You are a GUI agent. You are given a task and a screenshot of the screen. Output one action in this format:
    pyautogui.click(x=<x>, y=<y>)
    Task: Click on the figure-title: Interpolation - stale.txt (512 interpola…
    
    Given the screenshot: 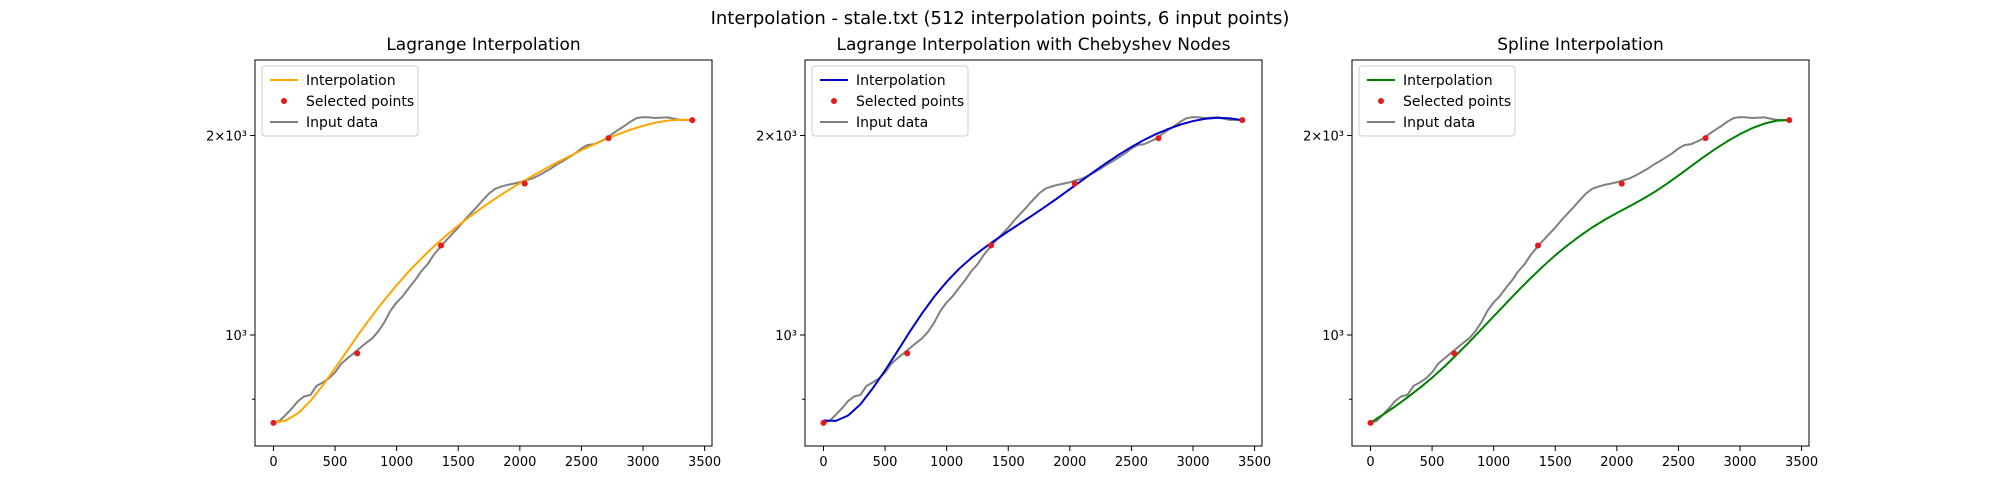 What is the action you would take?
    pyautogui.click(x=1000, y=18)
    